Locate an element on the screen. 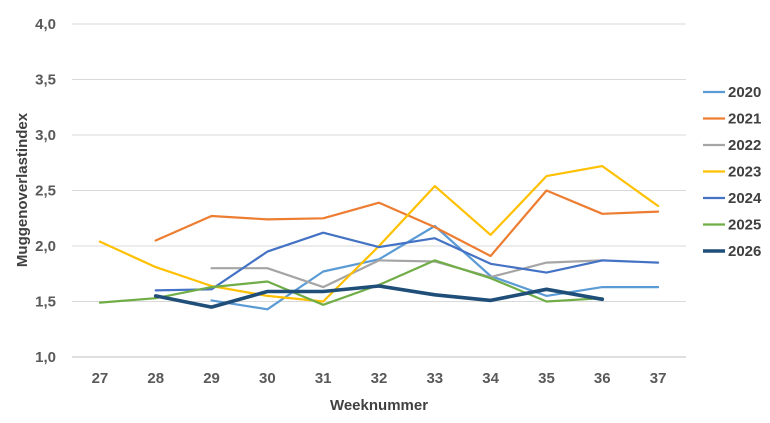  y-tick-label: 3,0 is located at coordinates (45, 135).